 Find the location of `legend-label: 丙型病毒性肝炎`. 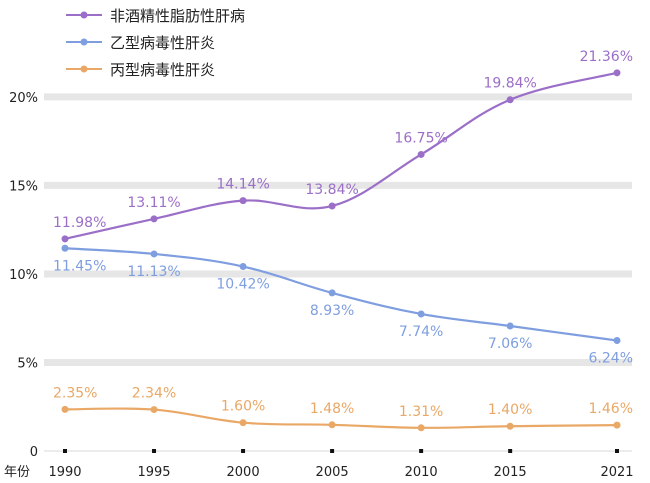

legend-label: 丙型病毒性肝炎 is located at coordinates (162, 70).